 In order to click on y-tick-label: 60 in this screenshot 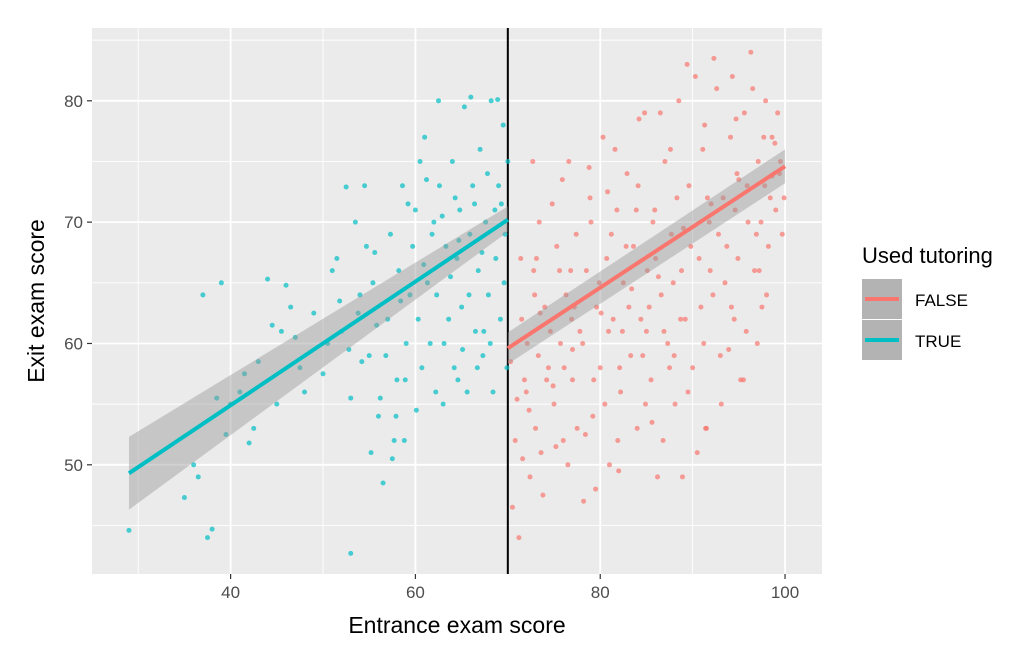, I will do `click(73, 343)`.